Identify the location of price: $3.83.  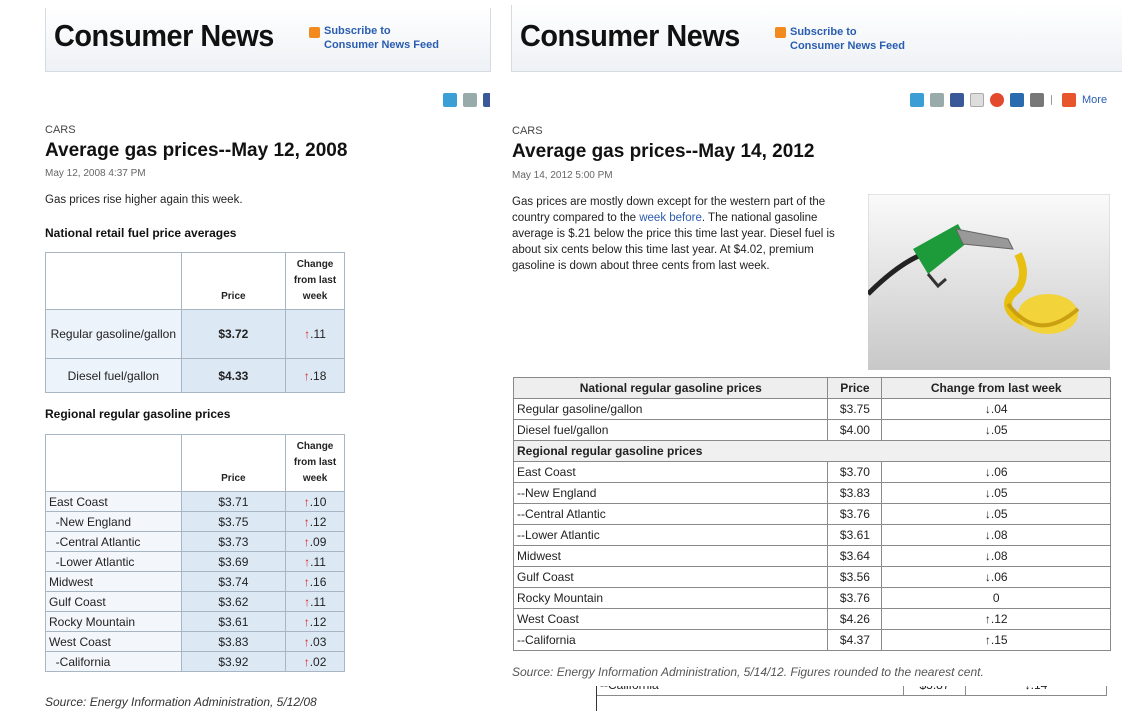
(233, 641).